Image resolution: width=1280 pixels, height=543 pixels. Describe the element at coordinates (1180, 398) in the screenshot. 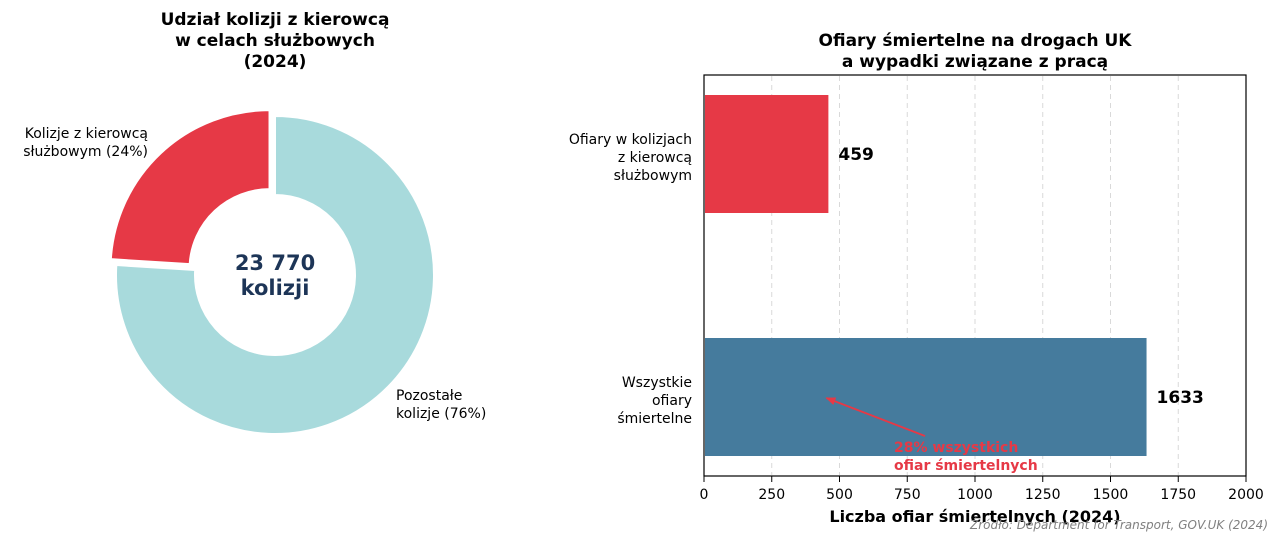

I see `bar-value-label: 1633` at that location.